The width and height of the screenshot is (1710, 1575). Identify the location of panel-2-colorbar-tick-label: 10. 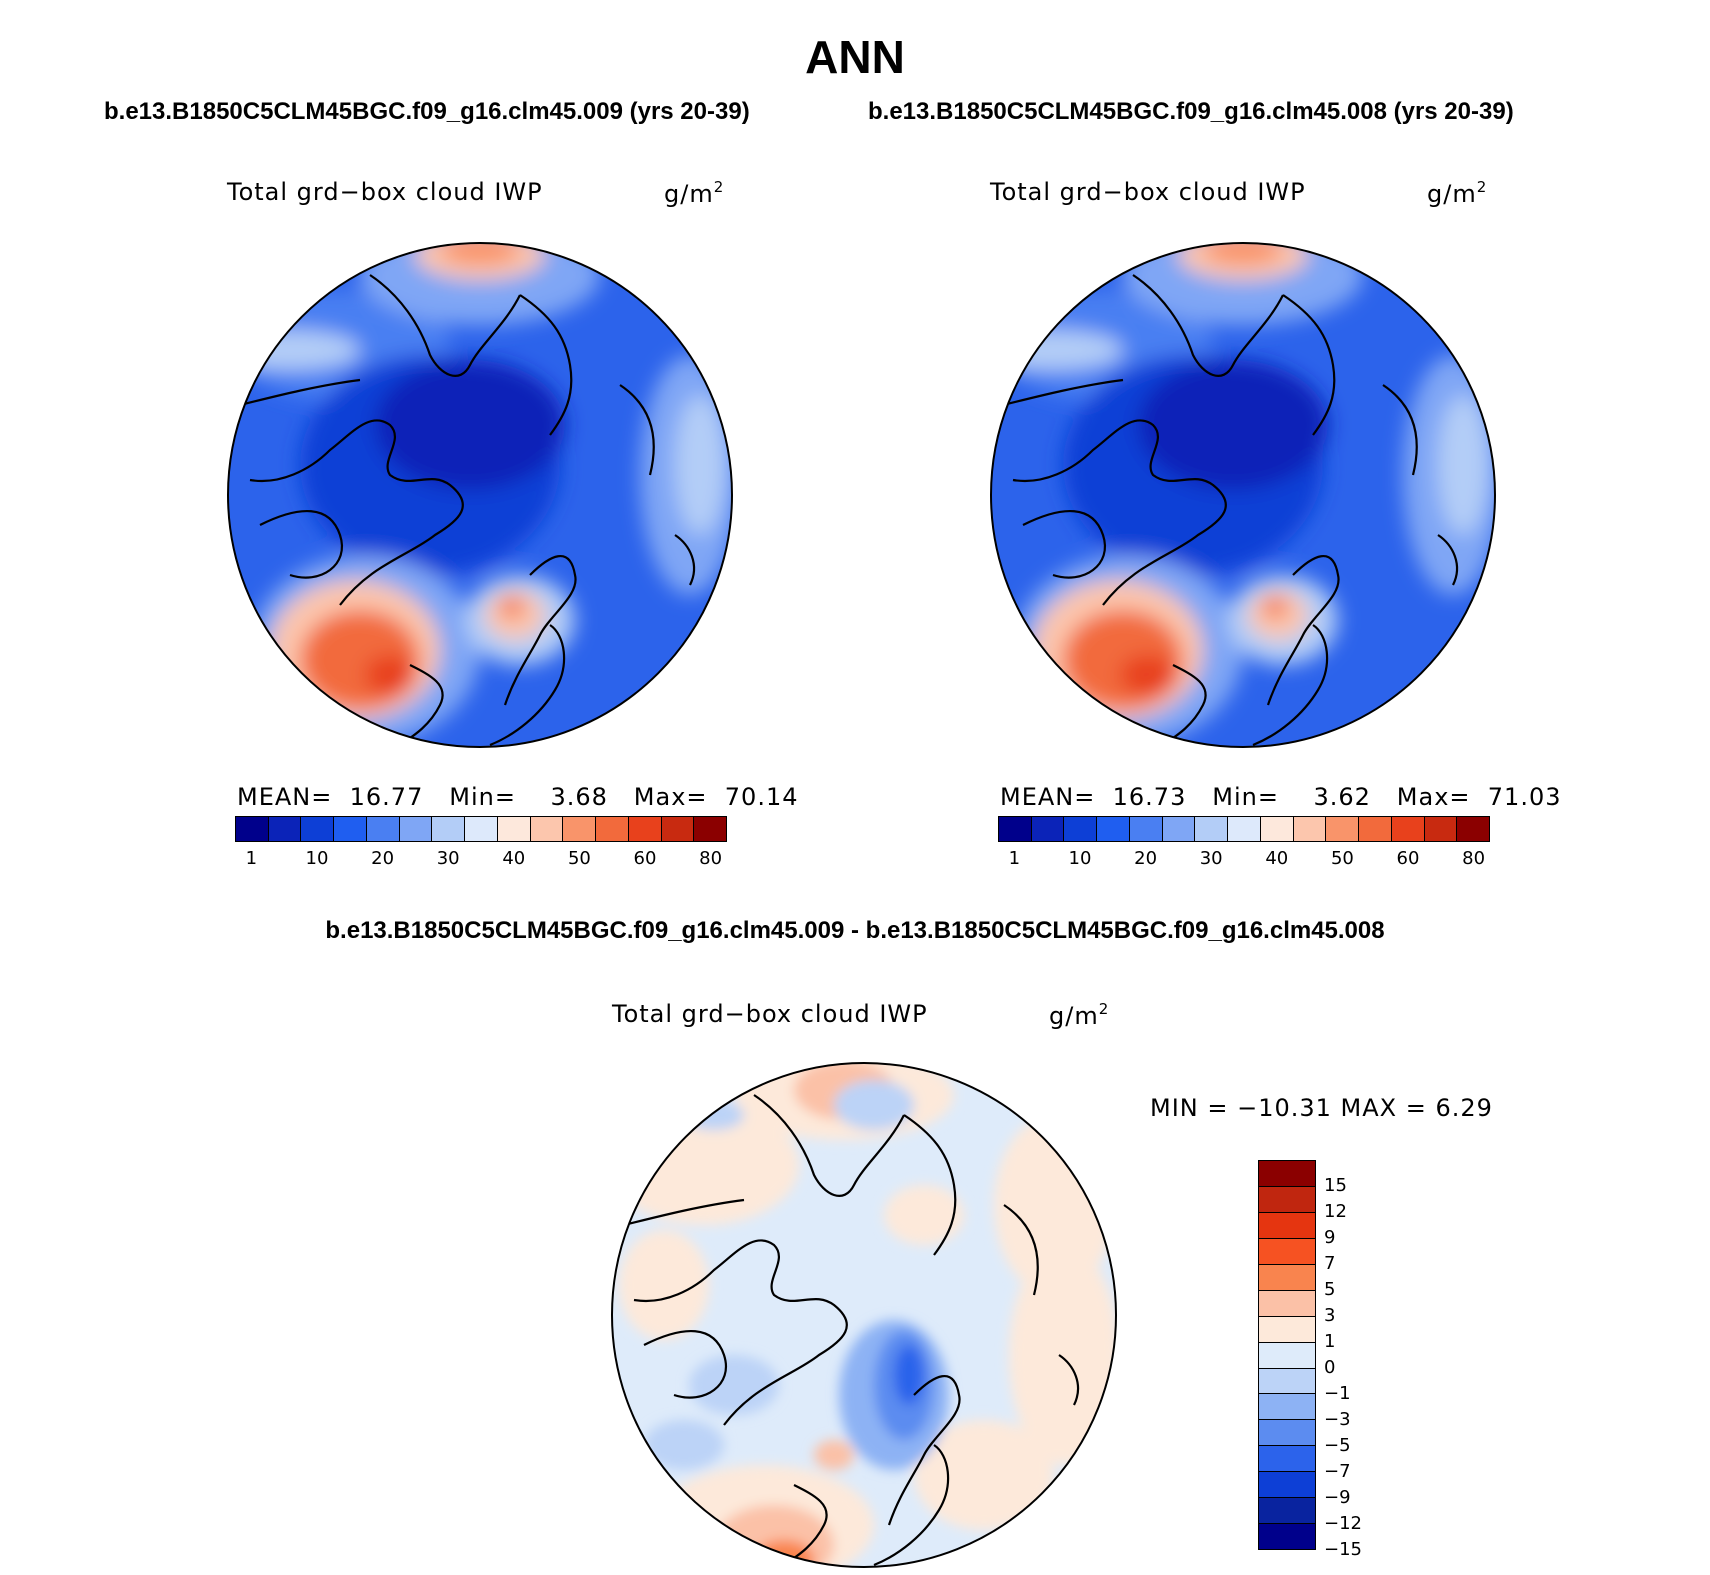
(1080, 858).